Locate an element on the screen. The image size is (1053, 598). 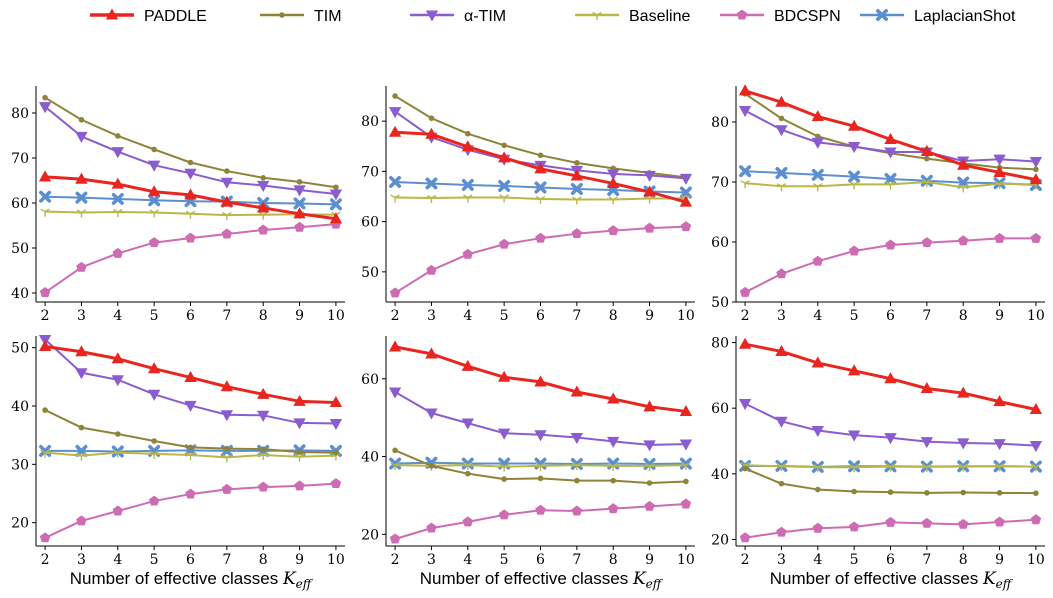
y-tick-label: 50 is located at coordinates (720, 303).